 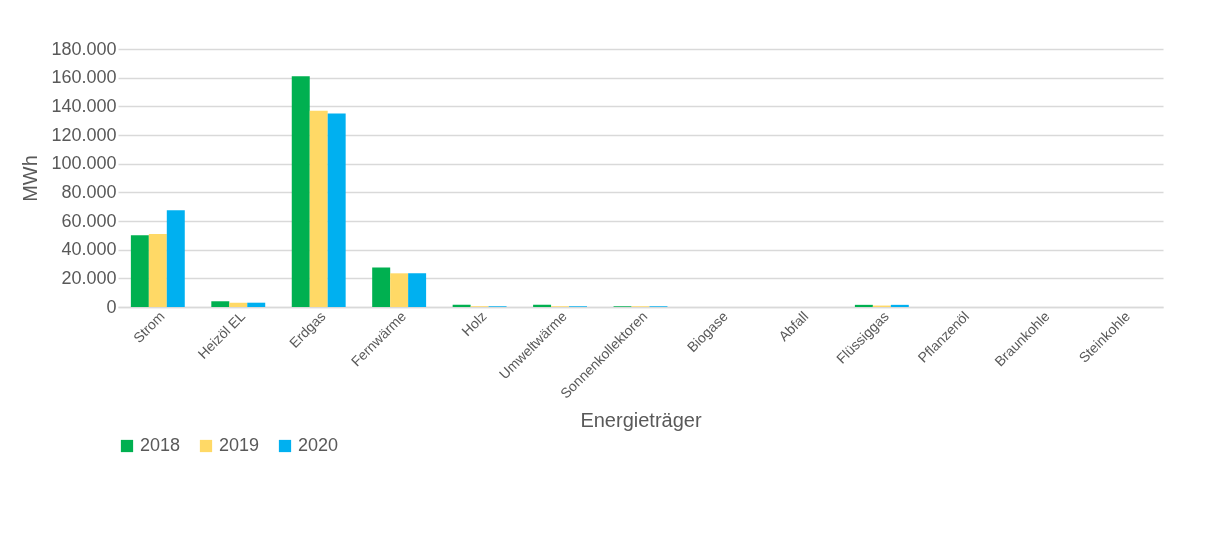 I want to click on y-tick-label: 20.000, so click(x=89, y=277).